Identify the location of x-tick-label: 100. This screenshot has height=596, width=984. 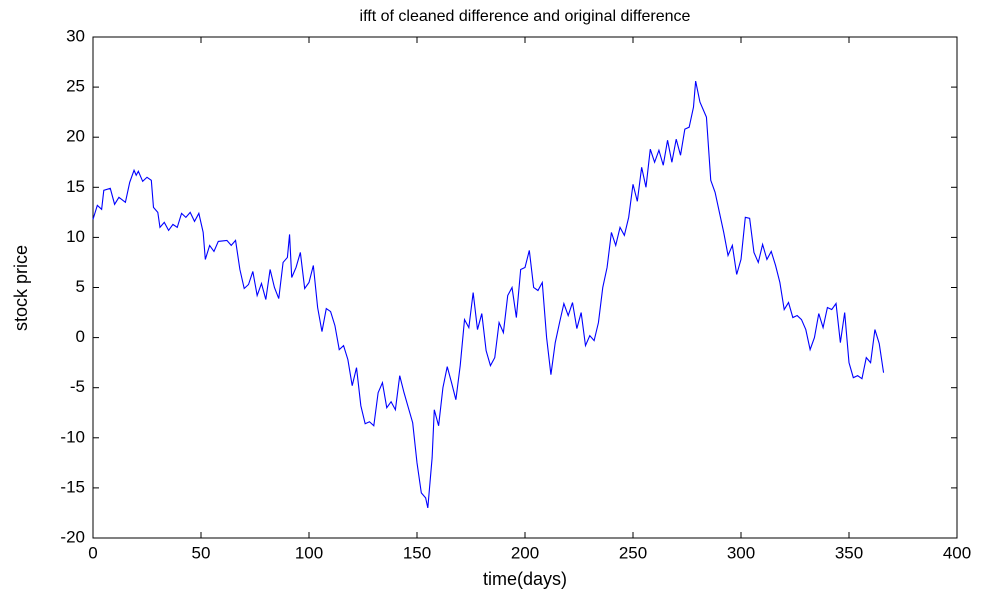
(309, 552).